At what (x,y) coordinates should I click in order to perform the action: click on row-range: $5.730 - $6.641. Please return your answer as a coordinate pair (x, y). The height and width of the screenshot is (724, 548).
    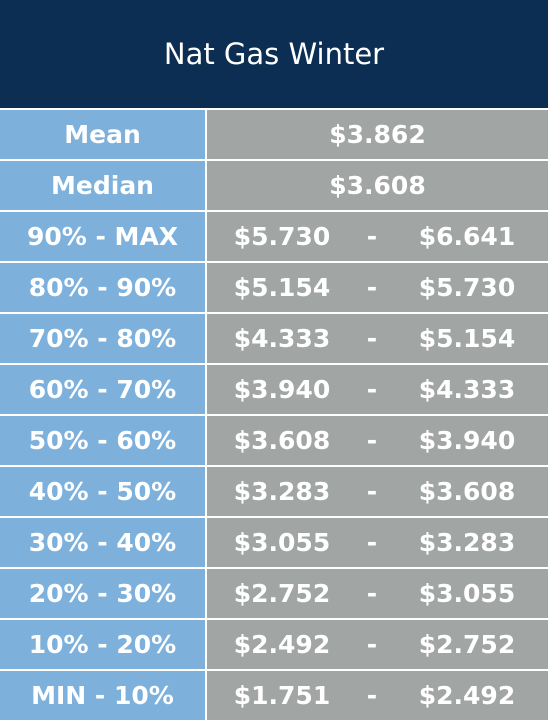
    Looking at the image, I should click on (377, 236).